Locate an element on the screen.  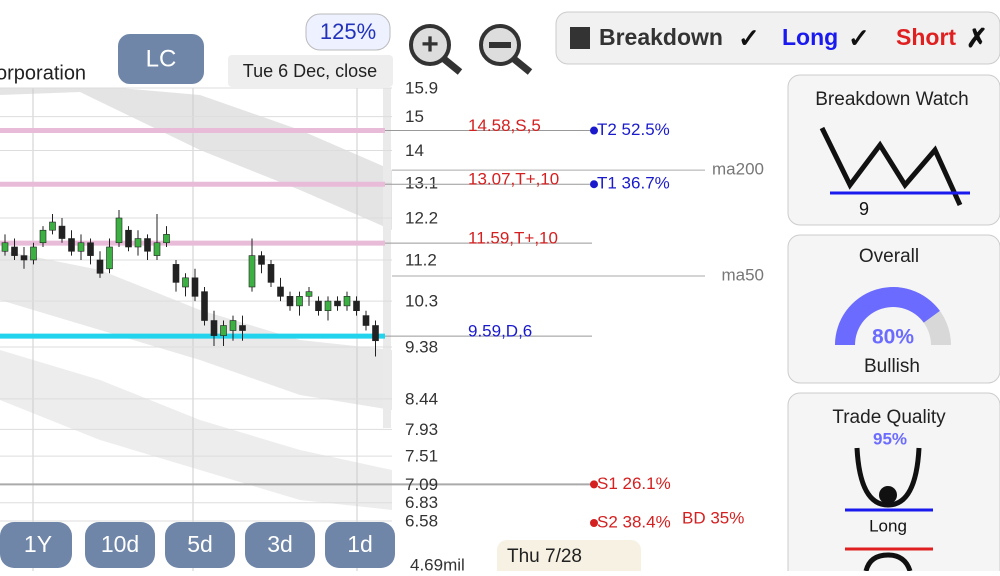
y-tick-label: 7.93 is located at coordinates (421, 429).